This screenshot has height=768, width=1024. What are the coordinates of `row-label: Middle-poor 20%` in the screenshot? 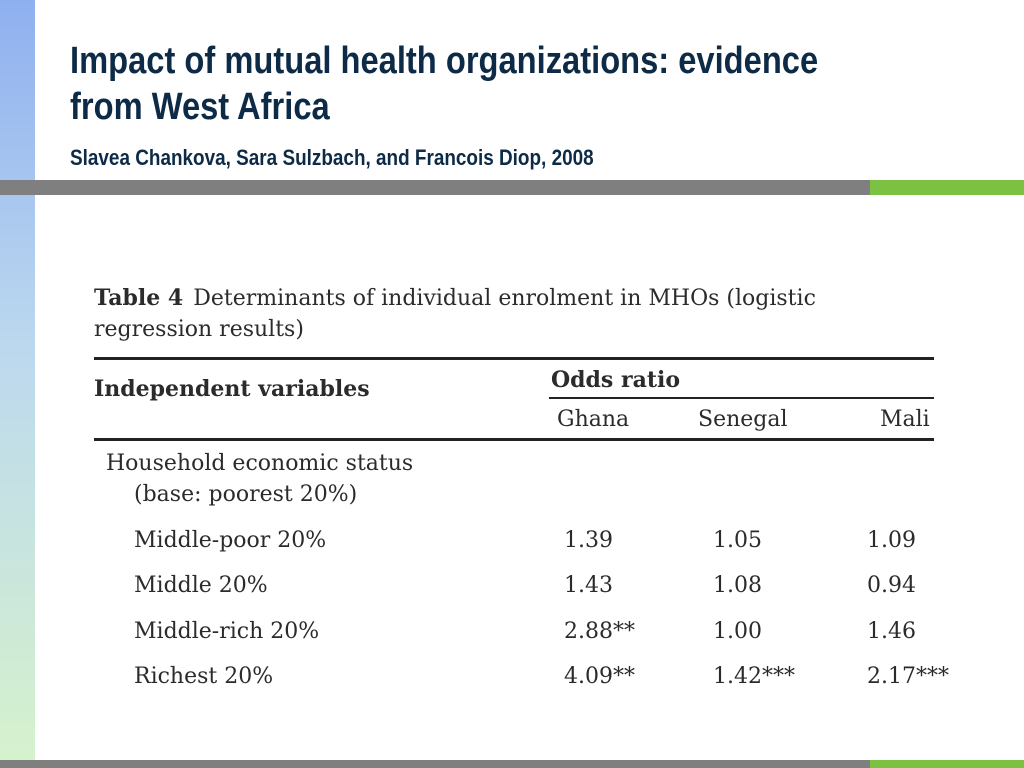 It's located at (230, 540).